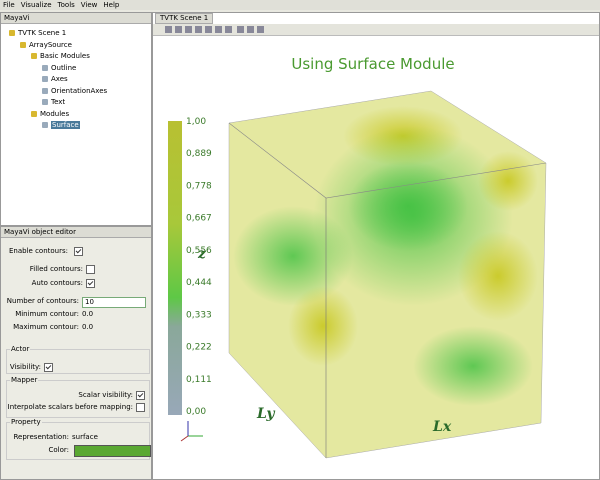  I want to click on colorbar-label: 0,333, so click(199, 315).